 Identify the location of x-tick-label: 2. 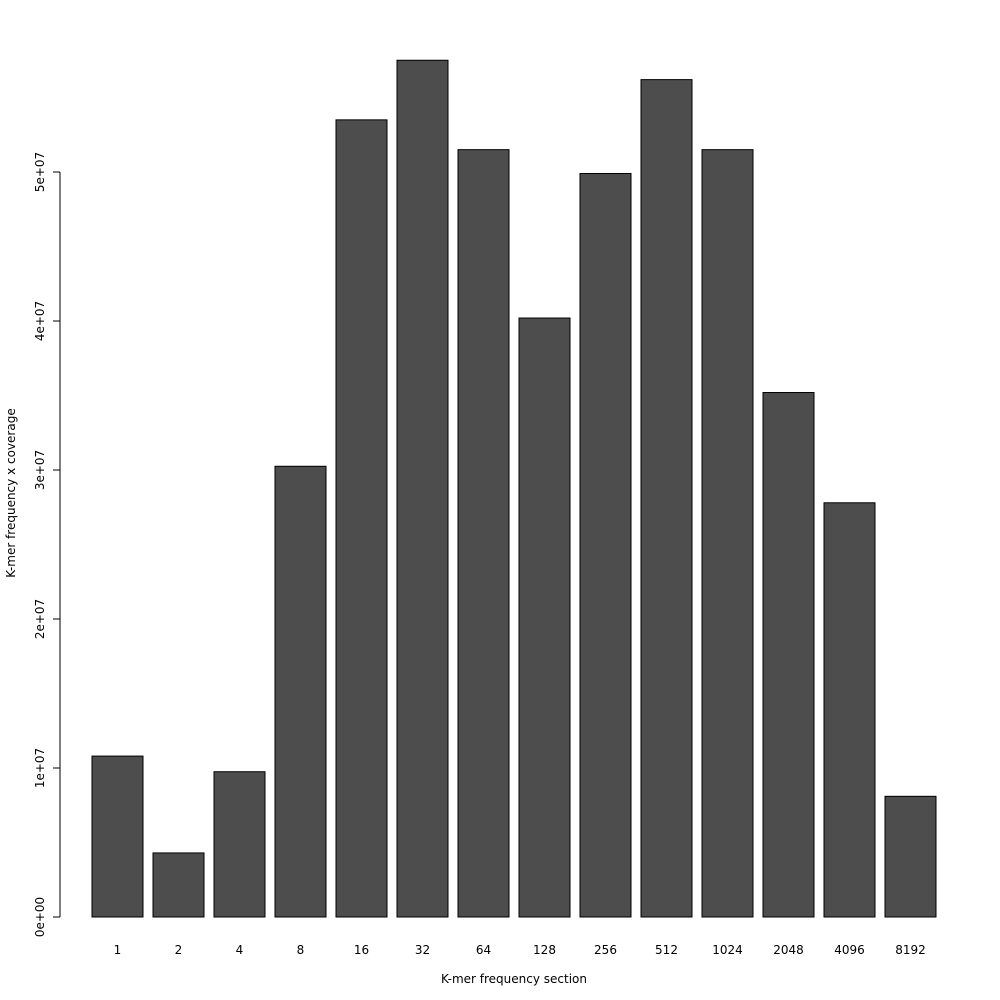
(179, 950).